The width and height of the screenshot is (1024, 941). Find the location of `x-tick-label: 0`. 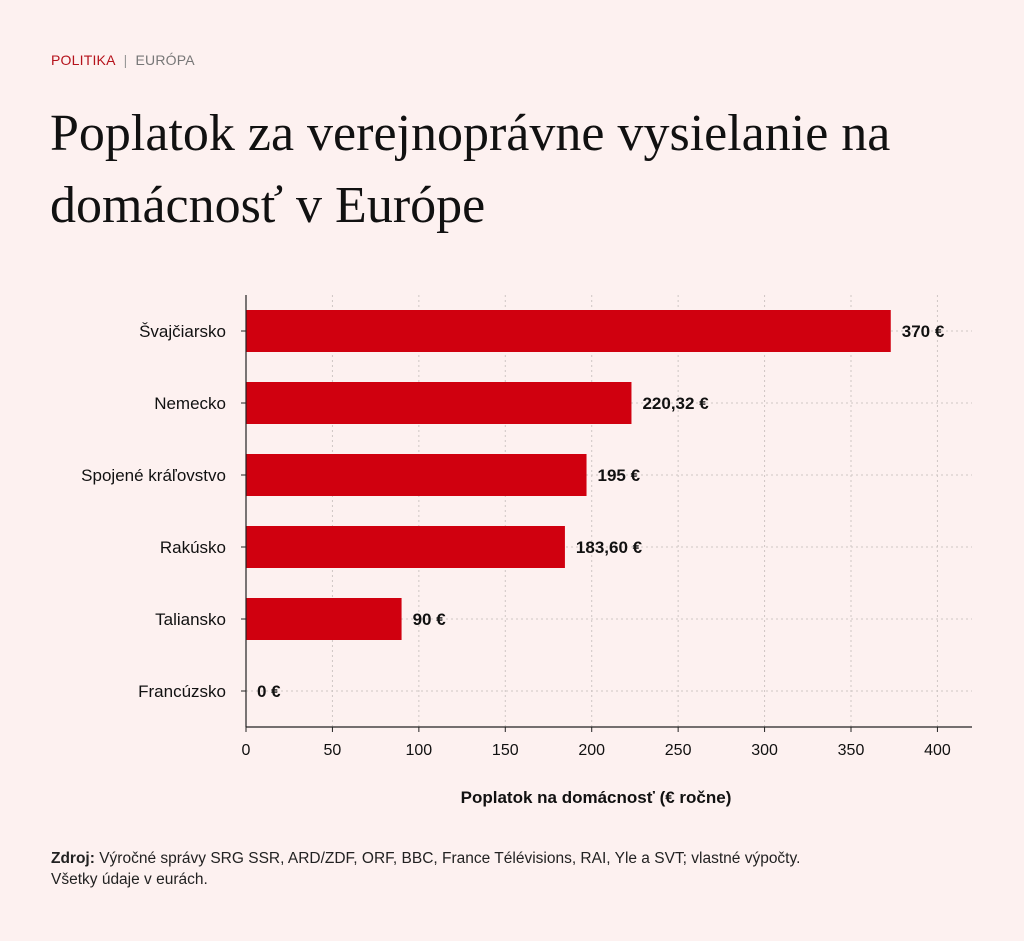

x-tick-label: 0 is located at coordinates (246, 750).